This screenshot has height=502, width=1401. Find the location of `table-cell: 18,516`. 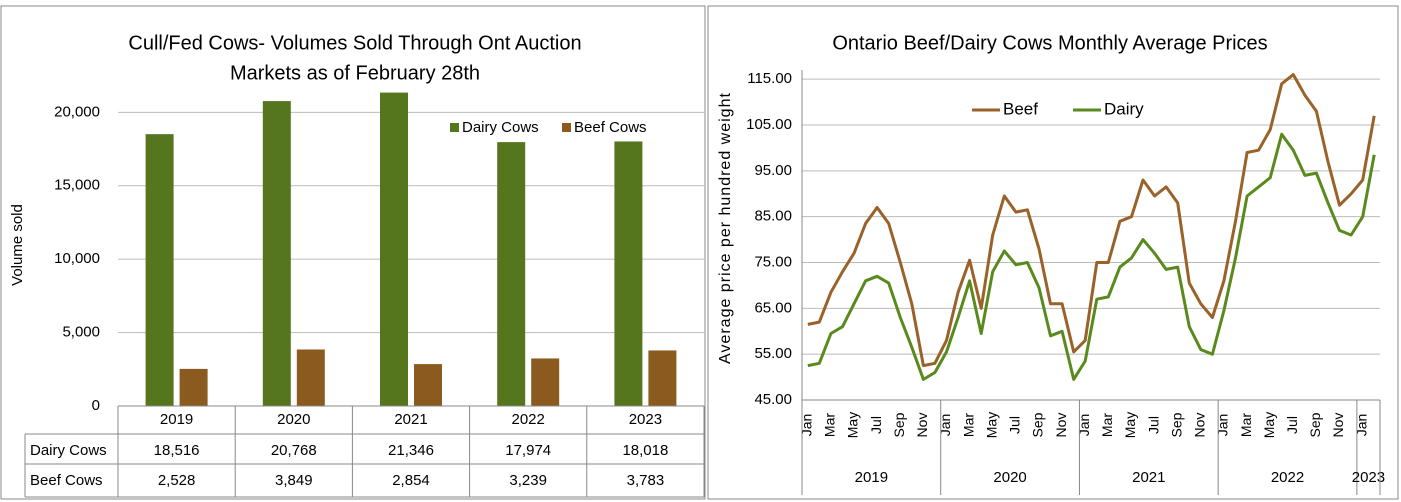

table-cell: 18,516 is located at coordinates (177, 450).